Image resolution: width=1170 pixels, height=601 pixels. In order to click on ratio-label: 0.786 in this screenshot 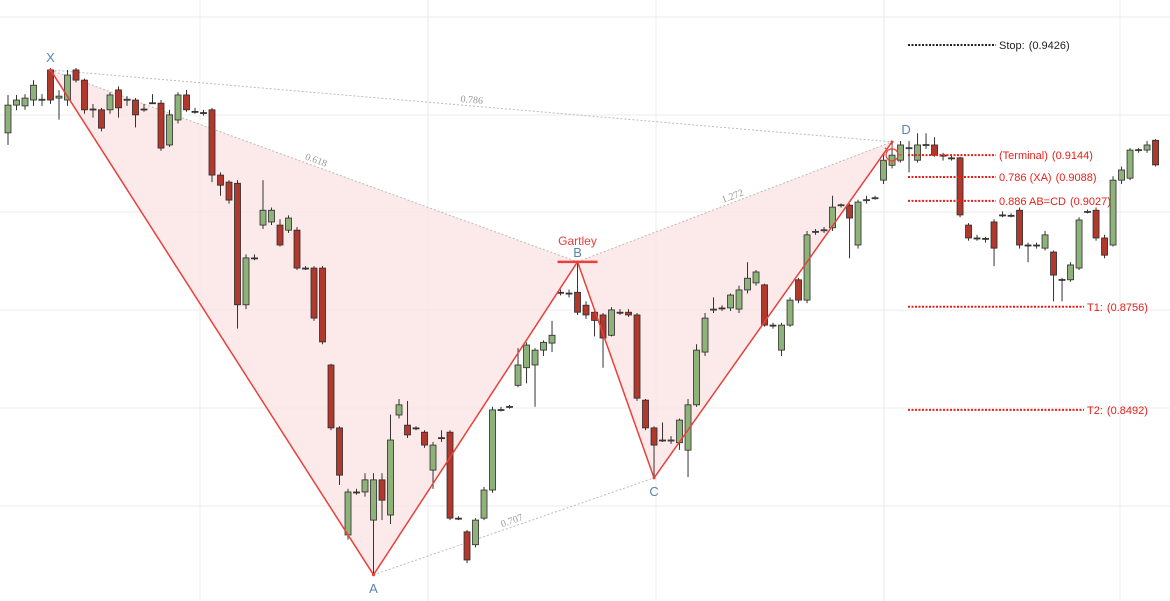, I will do `click(471, 100)`.